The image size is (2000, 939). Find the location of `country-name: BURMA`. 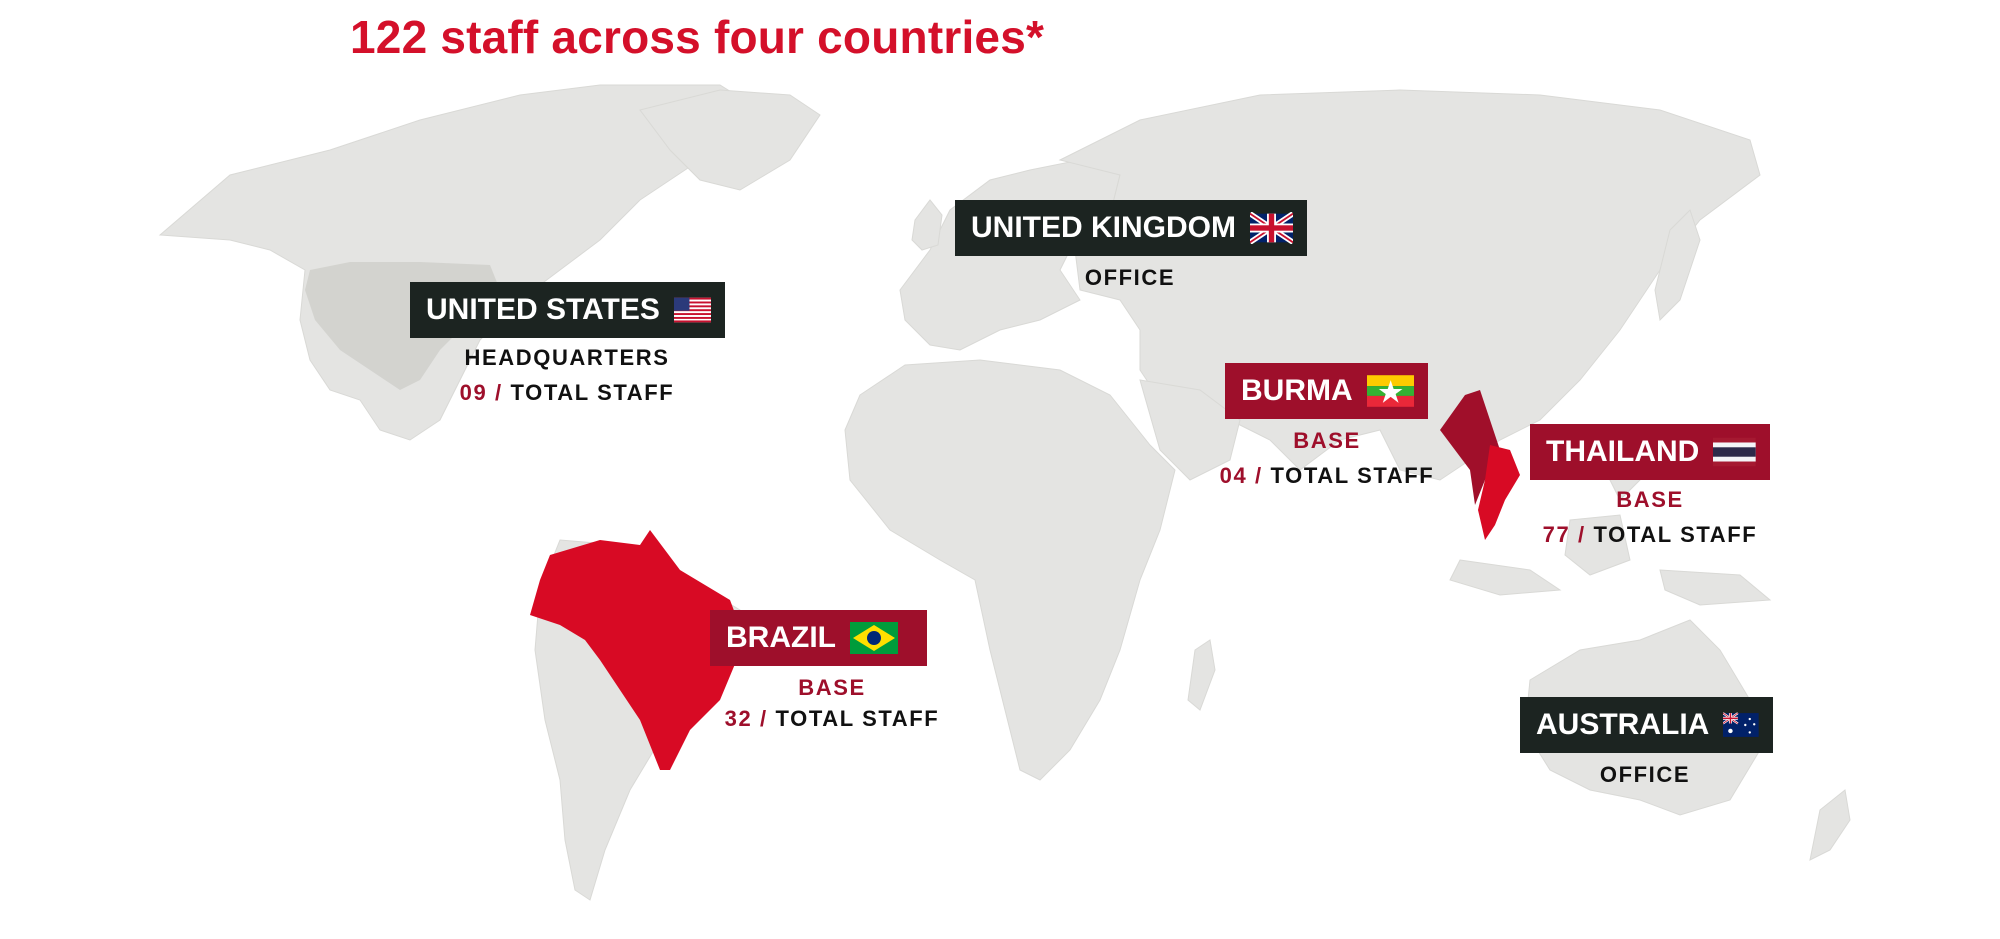

country-name: BURMA is located at coordinates (1297, 390).